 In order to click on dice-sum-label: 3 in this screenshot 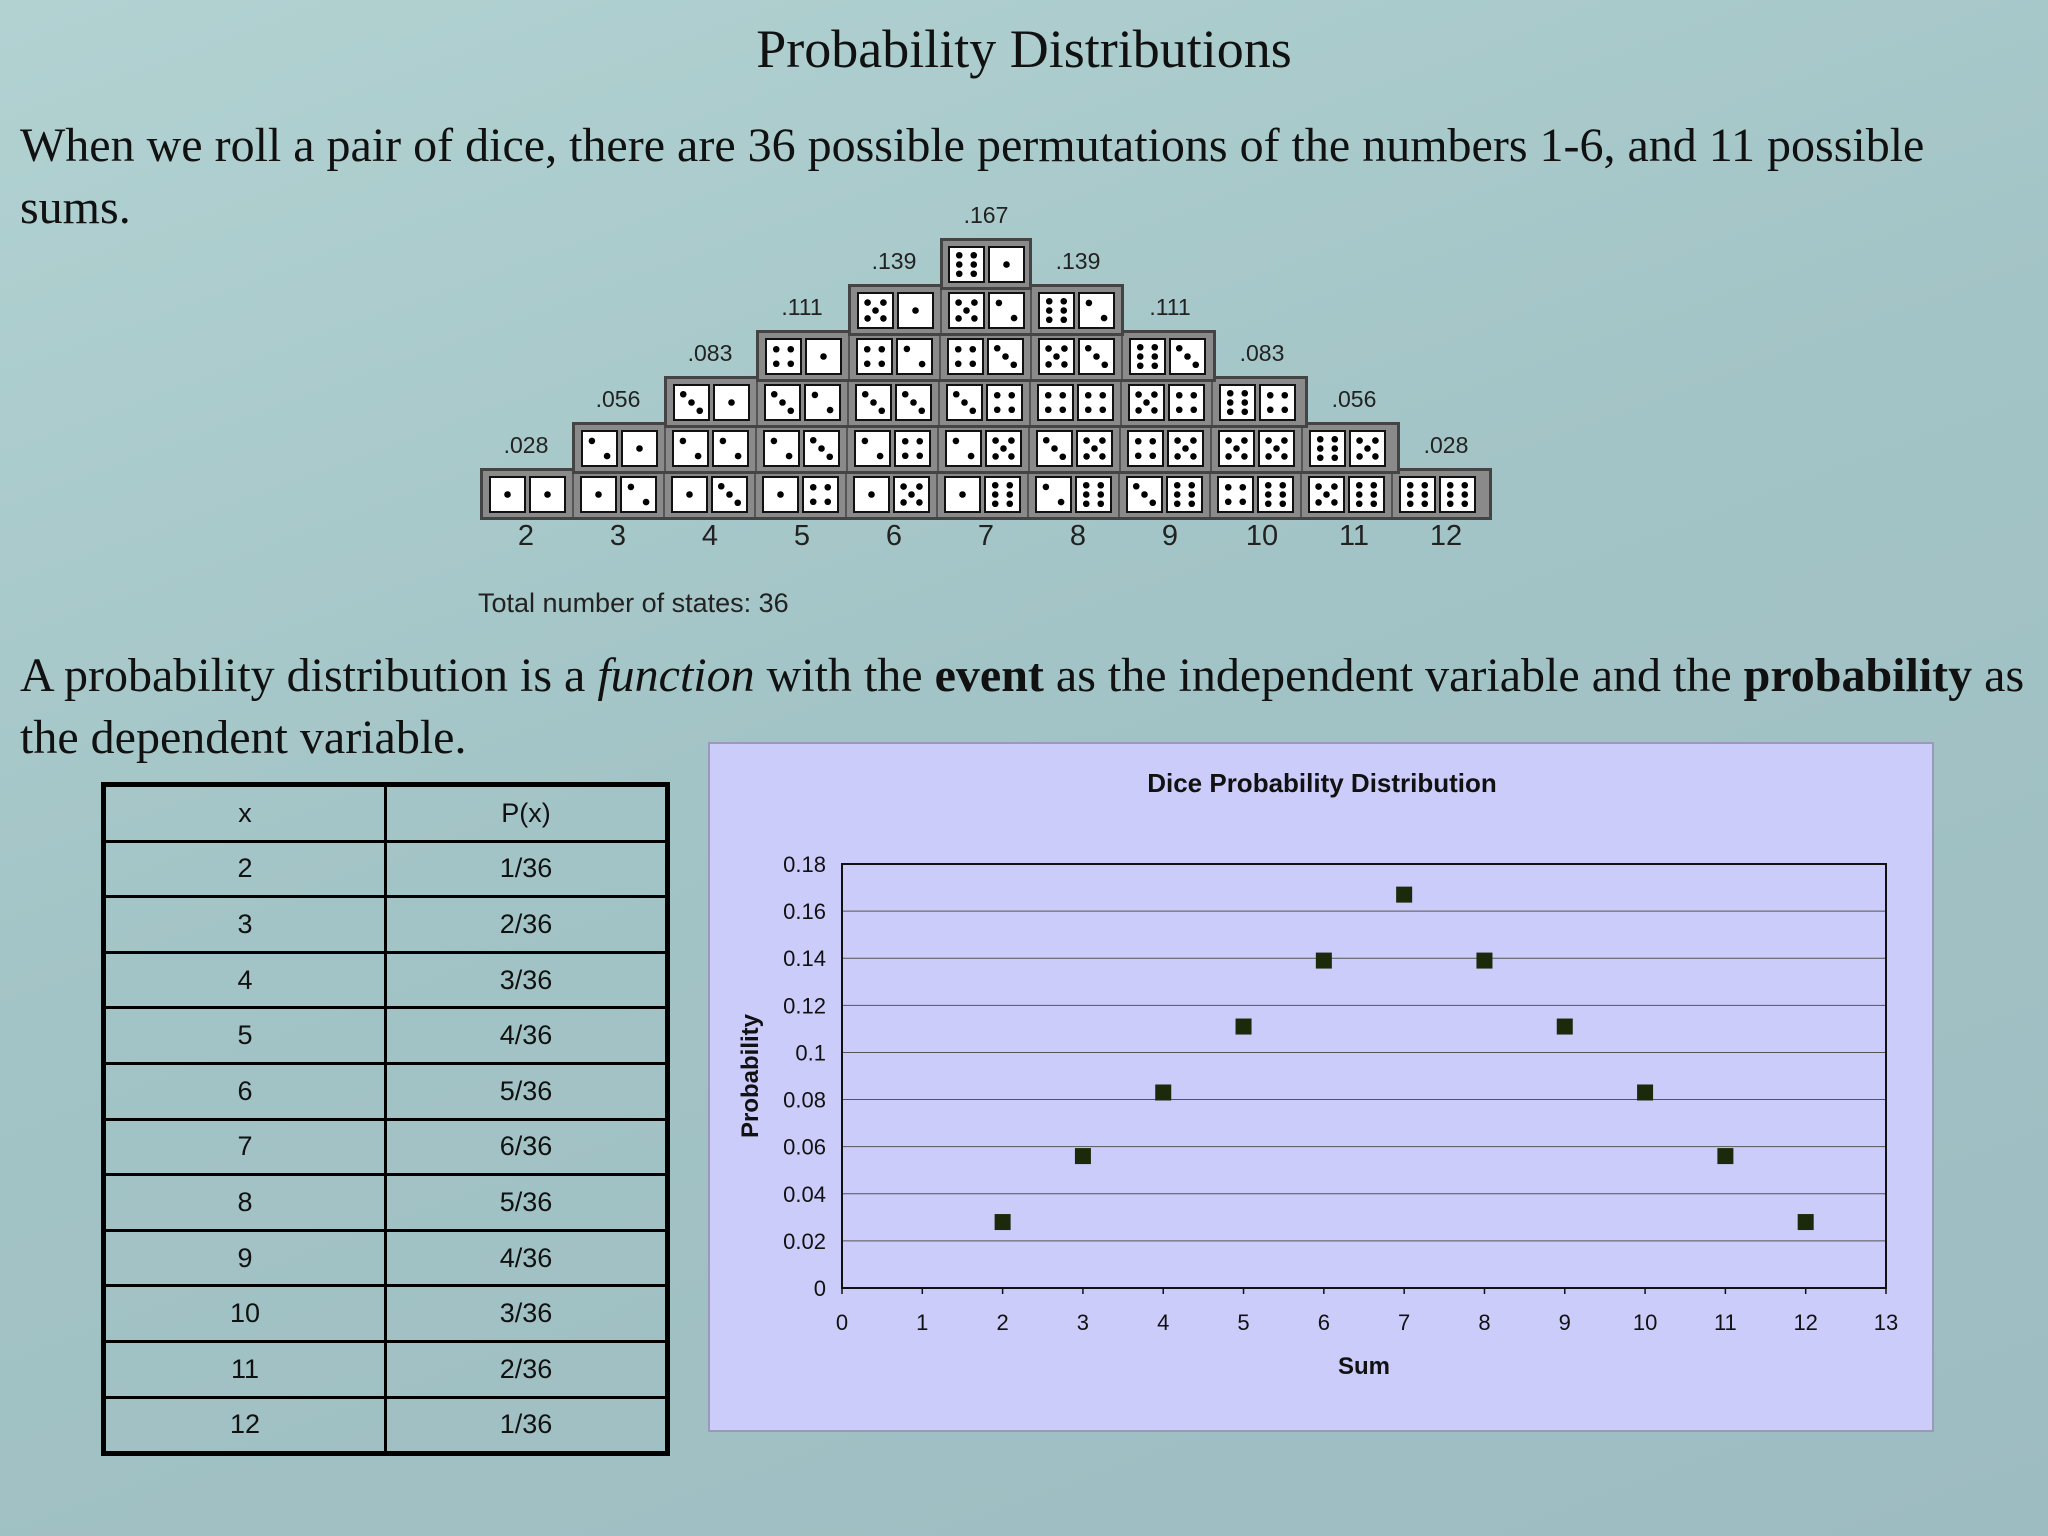, I will do `click(618, 536)`.